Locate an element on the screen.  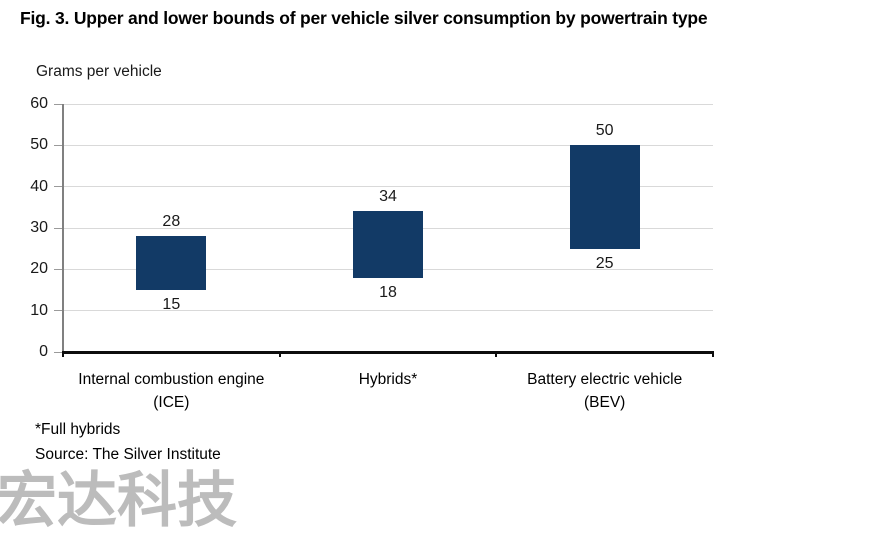
upper-bound-label: 34 is located at coordinates (388, 197).